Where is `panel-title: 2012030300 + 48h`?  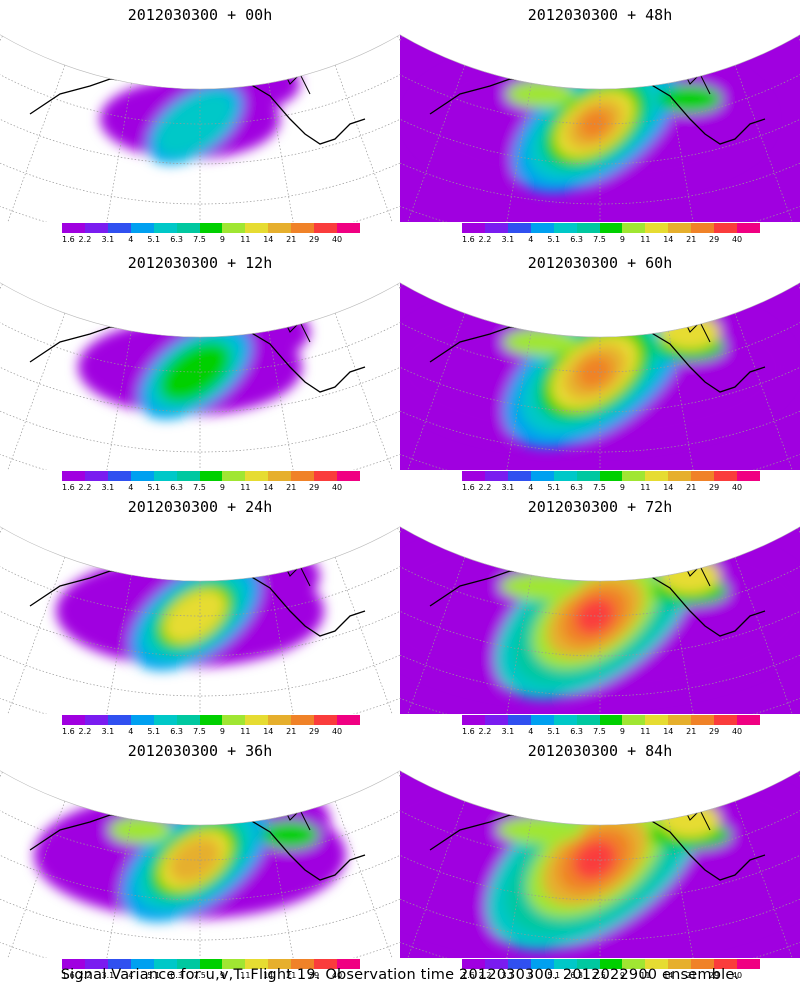 panel-title: 2012030300 + 48h is located at coordinates (600, 15).